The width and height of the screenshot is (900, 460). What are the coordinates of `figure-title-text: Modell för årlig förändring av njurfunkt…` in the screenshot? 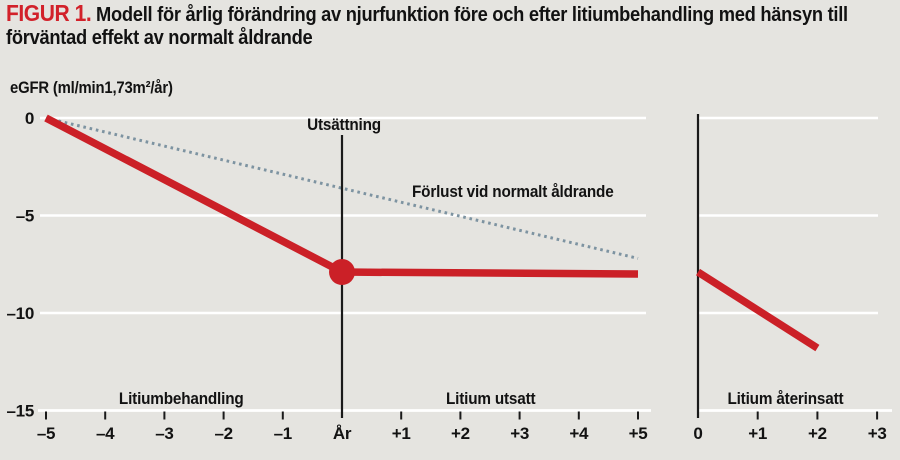 It's located at (427, 26).